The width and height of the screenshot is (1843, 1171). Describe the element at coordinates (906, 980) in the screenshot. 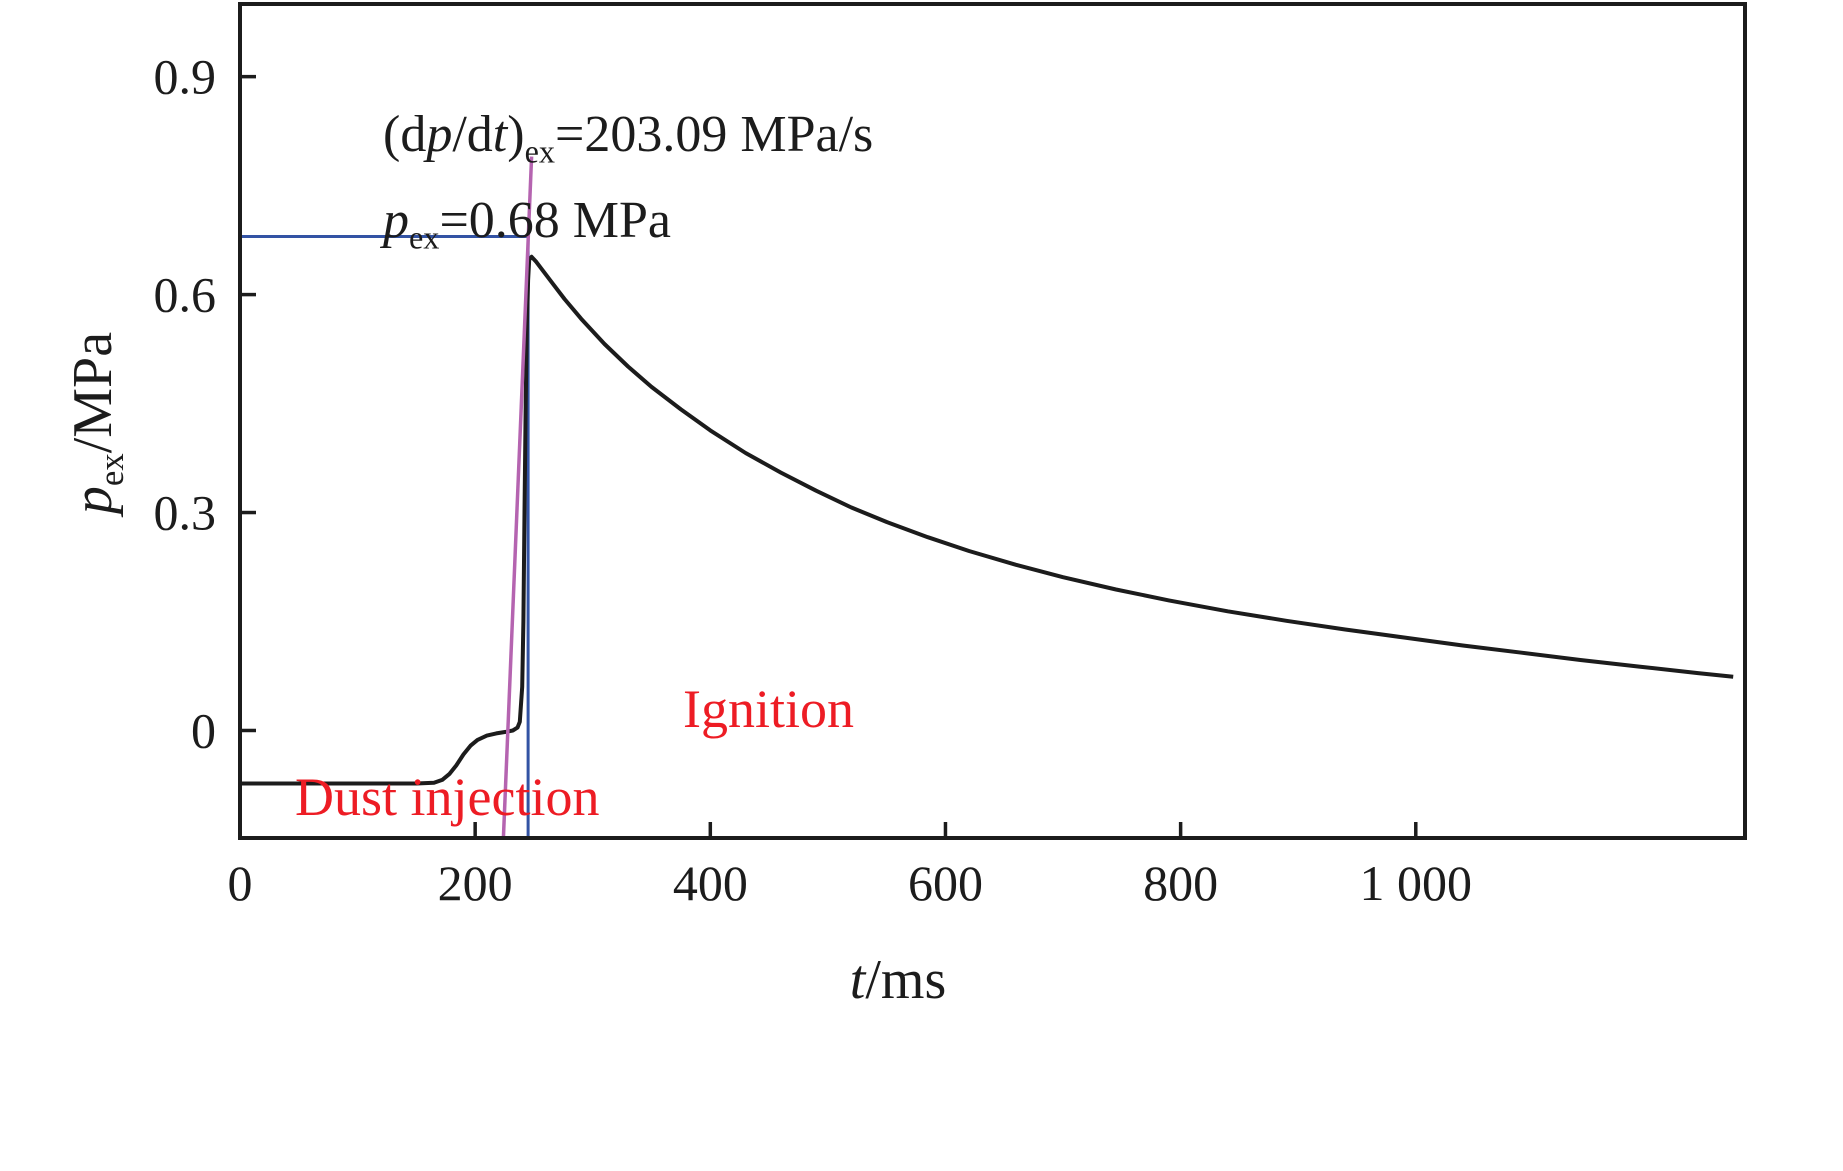

I see `x-axis-unit: /ms` at that location.